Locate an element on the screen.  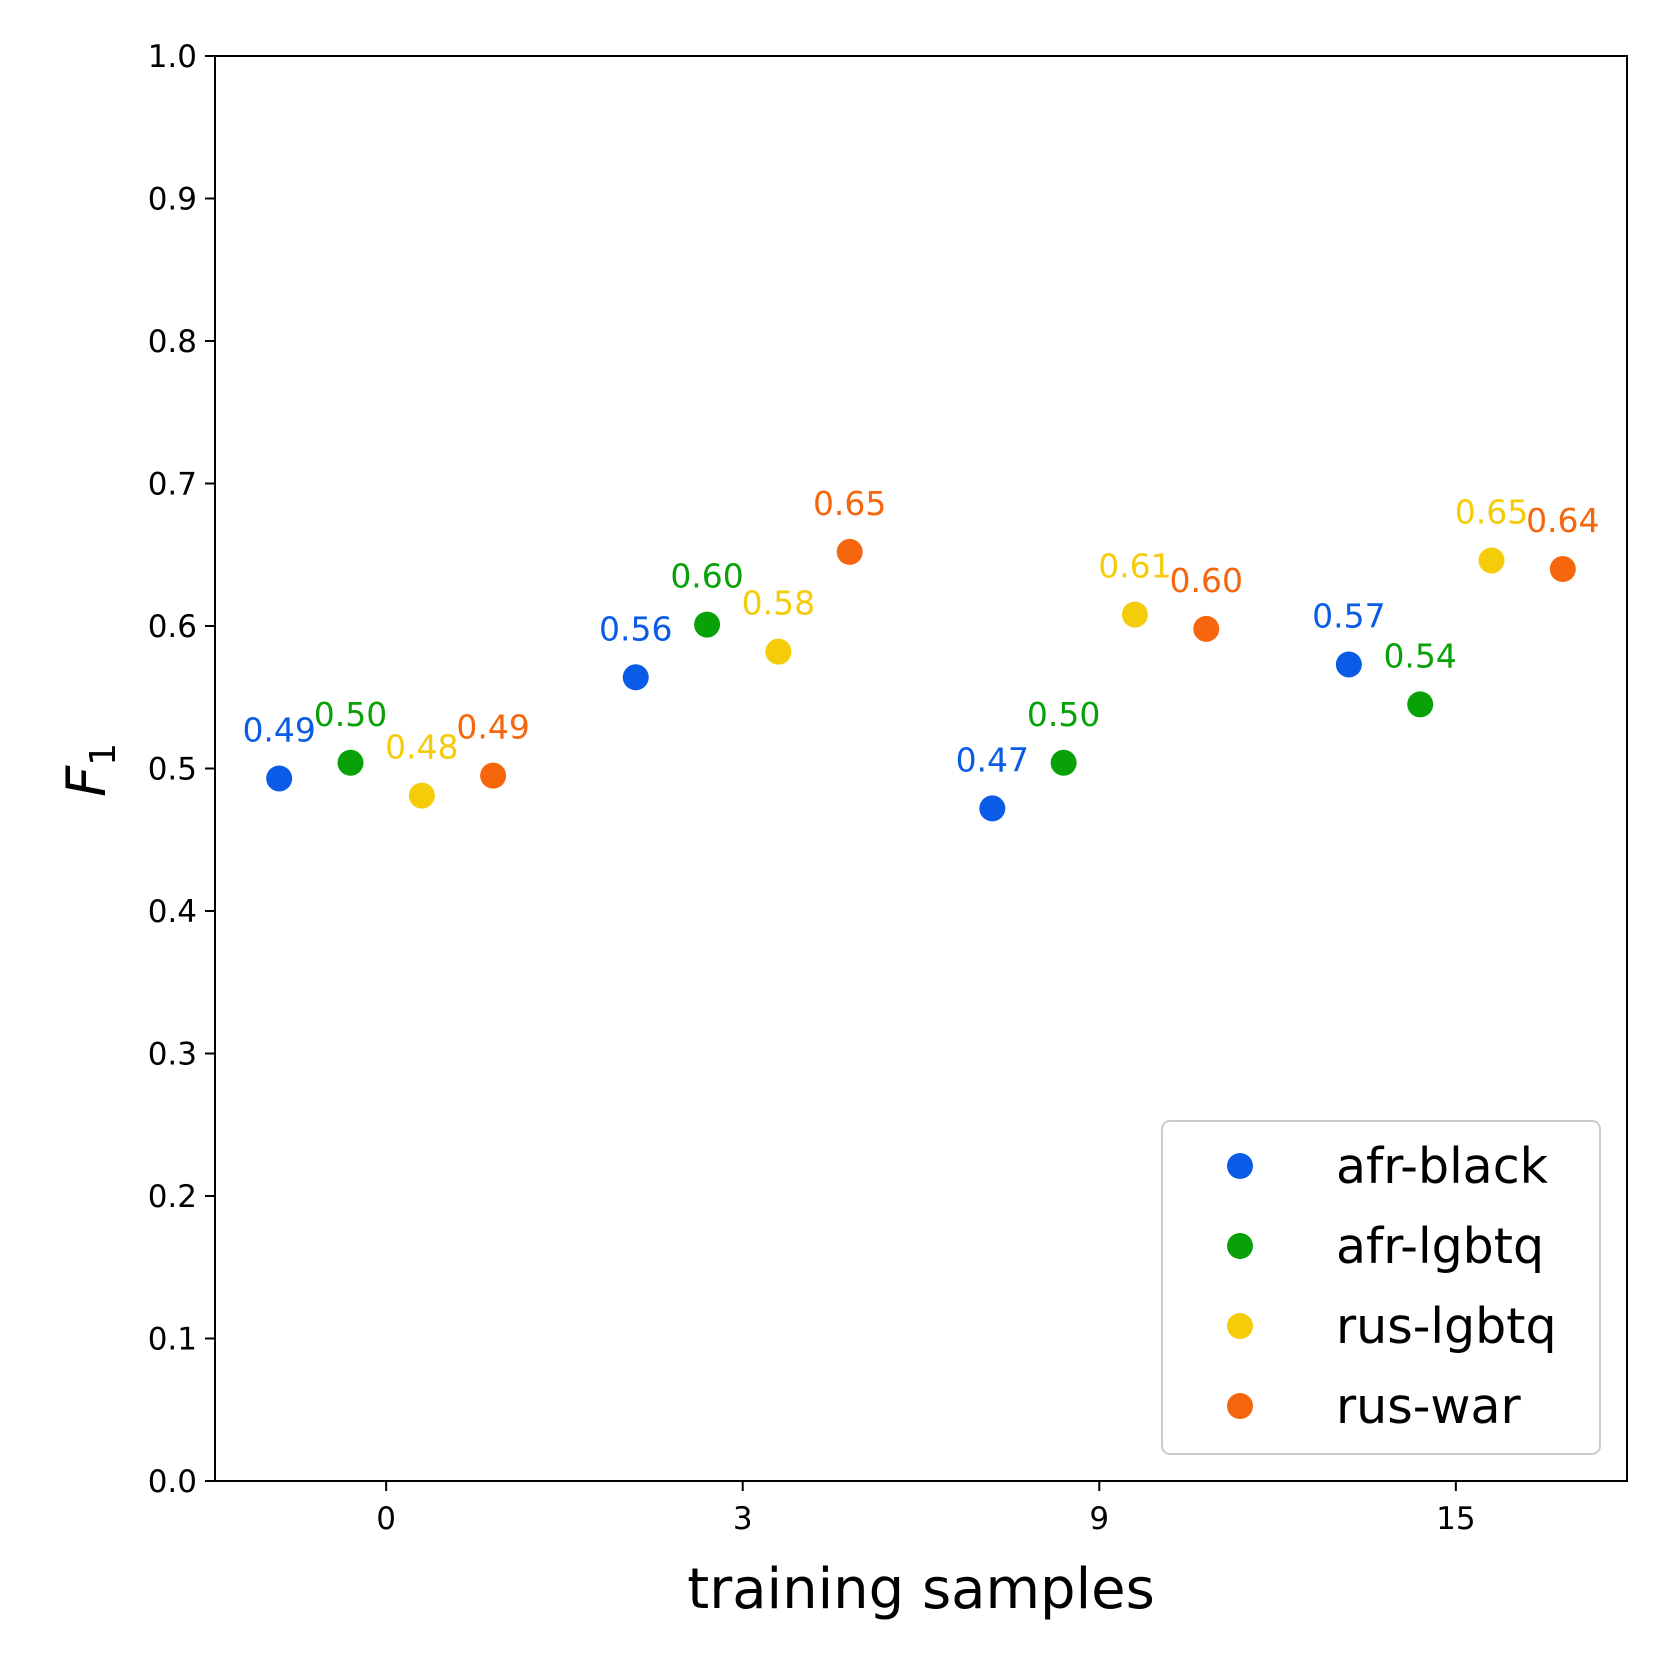
y-tick-label: 1.0 is located at coordinates (172, 57).